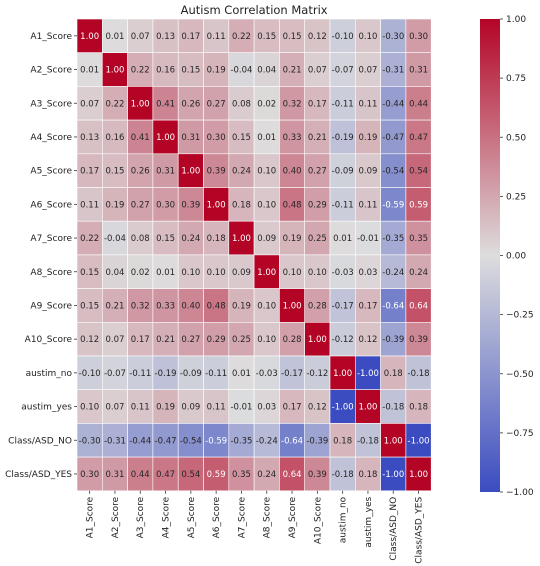 The image size is (540, 566). Describe the element at coordinates (165, 306) in the screenshot. I see `cell-value-label: 0.33` at that location.